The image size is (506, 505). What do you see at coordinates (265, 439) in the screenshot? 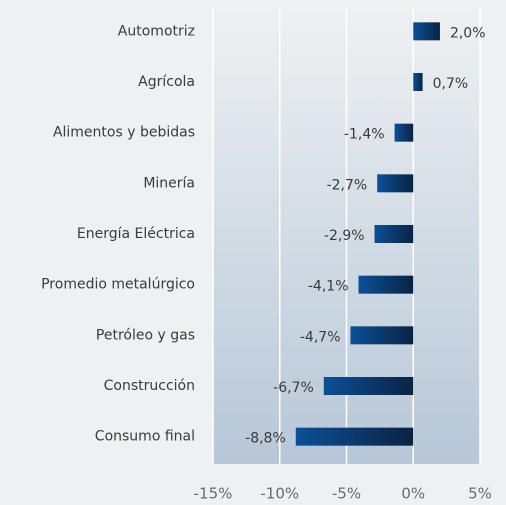
I see `value-label: -8,8%` at bounding box center [265, 439].